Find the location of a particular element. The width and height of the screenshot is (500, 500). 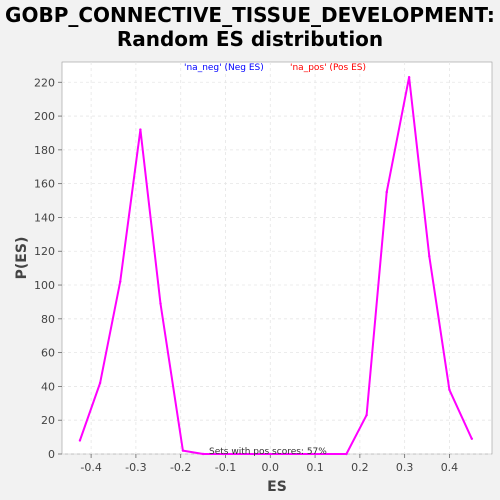

legend-pos: 'na_pos' (Pos ES) is located at coordinates (328, 68).